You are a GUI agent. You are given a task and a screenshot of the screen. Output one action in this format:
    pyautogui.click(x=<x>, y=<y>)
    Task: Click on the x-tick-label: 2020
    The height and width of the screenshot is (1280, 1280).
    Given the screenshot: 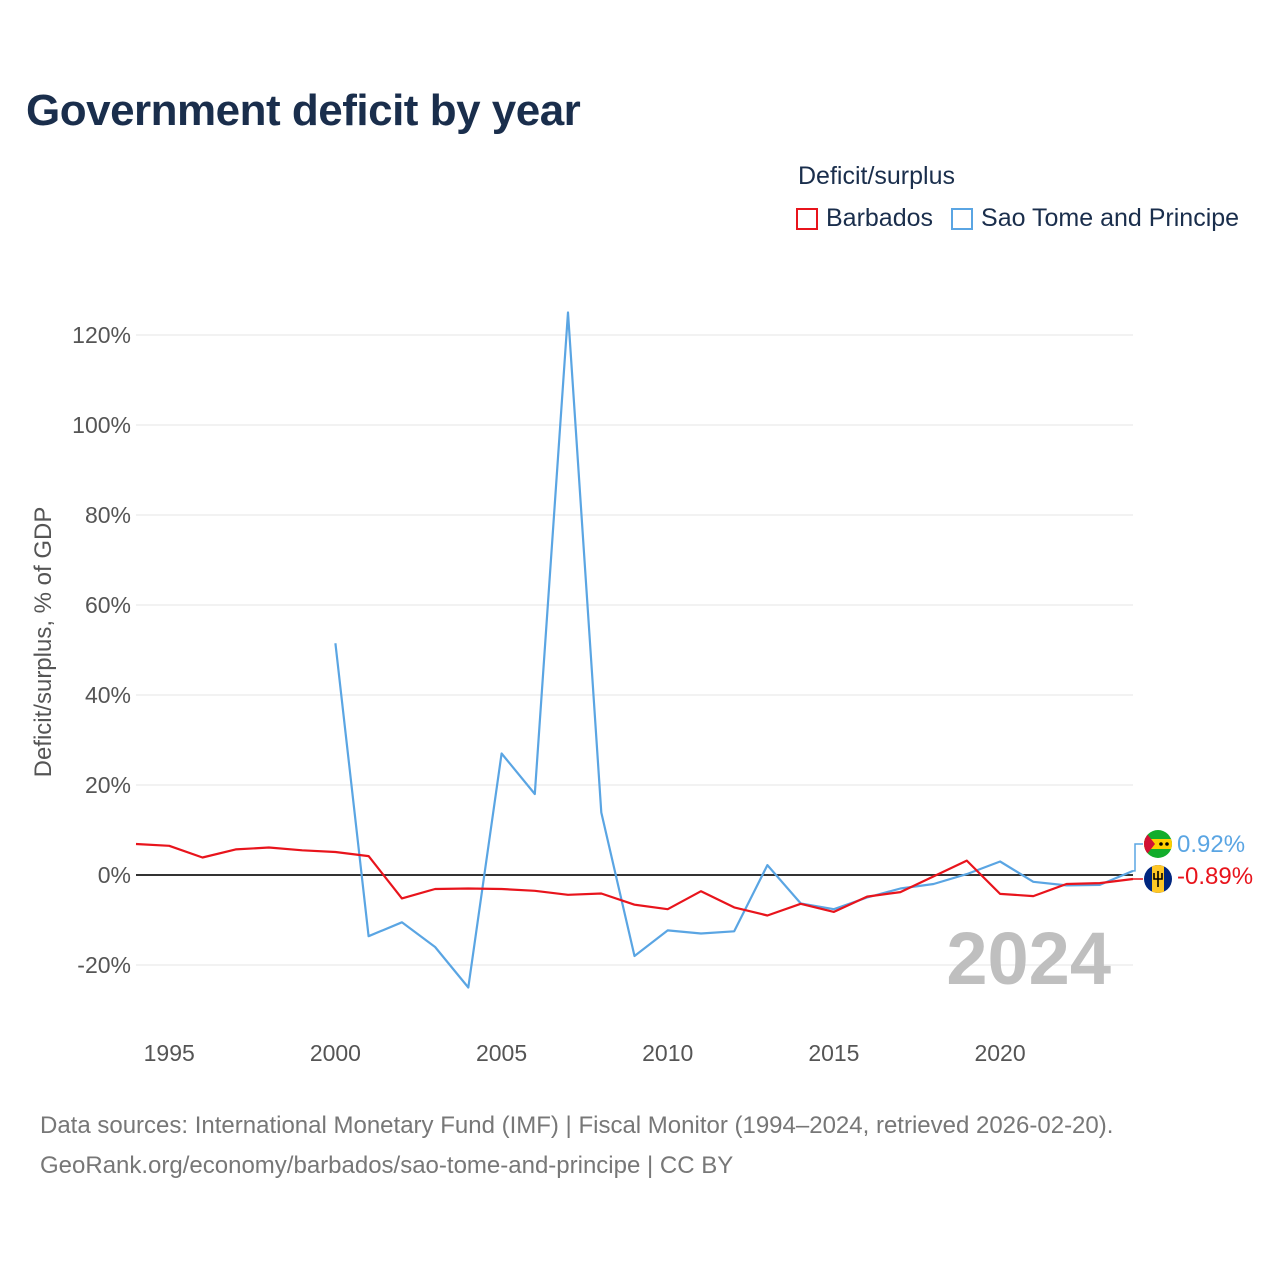 What is the action you would take?
    pyautogui.click(x=999, y=1053)
    